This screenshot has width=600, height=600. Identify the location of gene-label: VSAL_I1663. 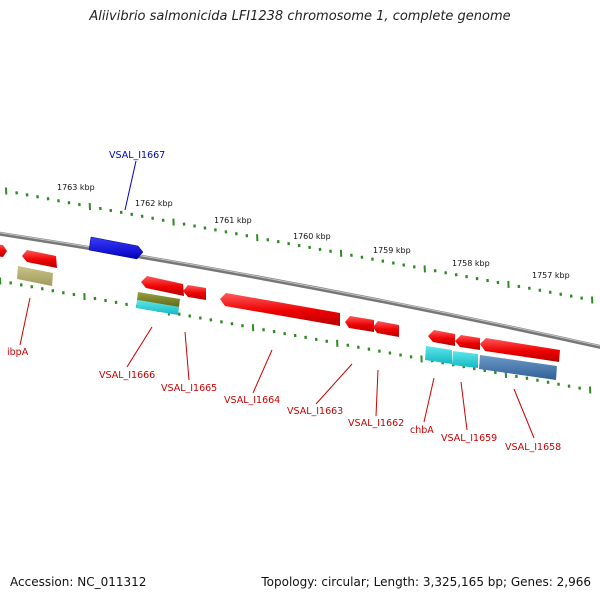
(315, 411).